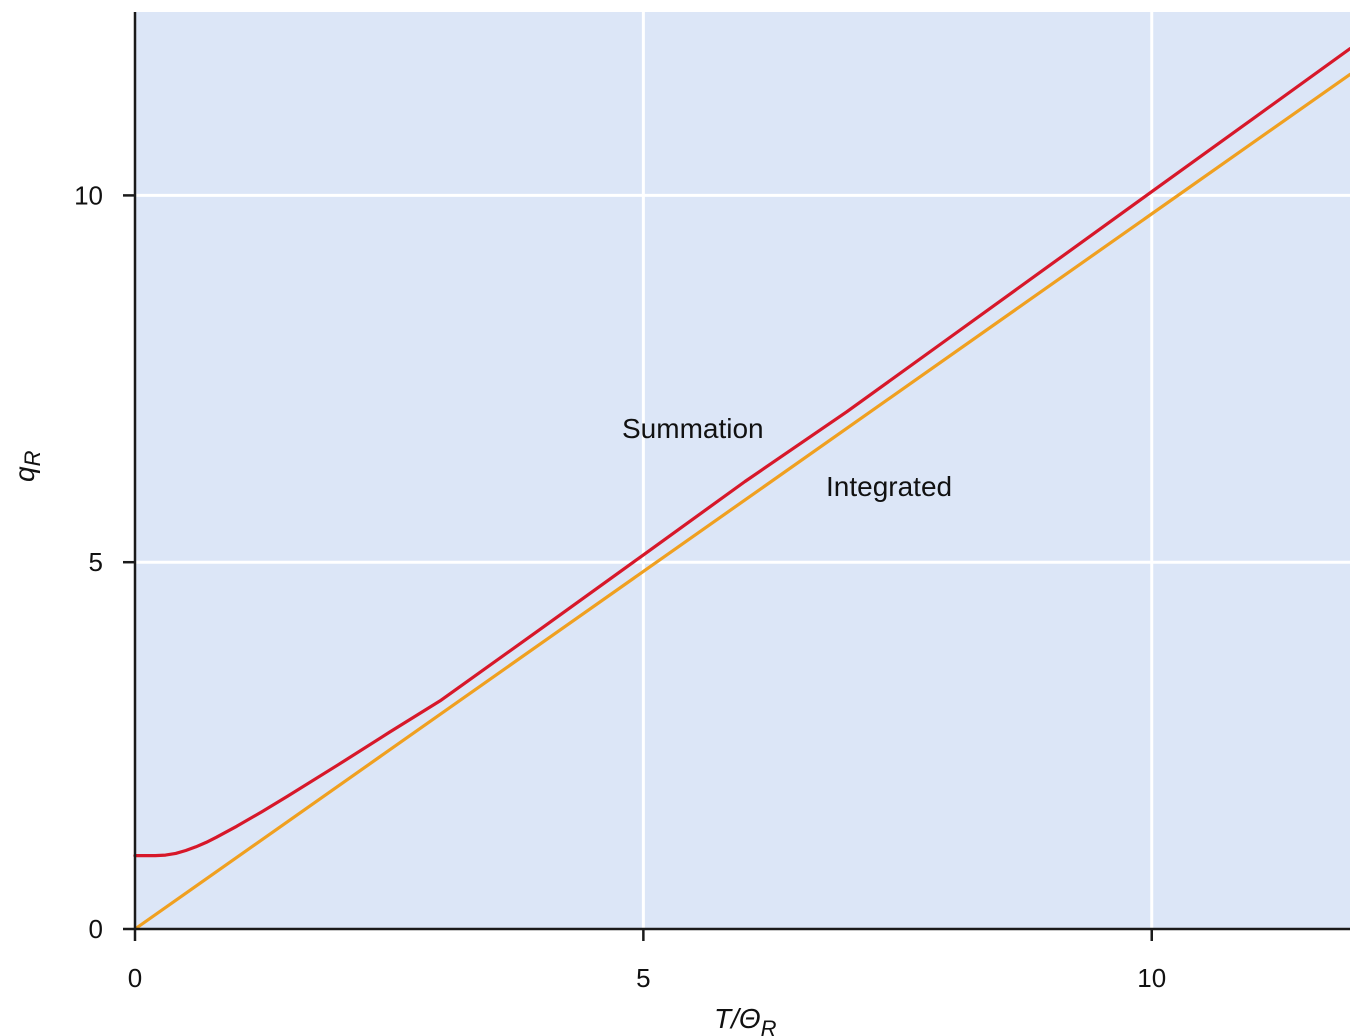 The height and width of the screenshot is (1036, 1350). Describe the element at coordinates (1151, 978) in the screenshot. I see `x-tick-label-10: 10` at that location.